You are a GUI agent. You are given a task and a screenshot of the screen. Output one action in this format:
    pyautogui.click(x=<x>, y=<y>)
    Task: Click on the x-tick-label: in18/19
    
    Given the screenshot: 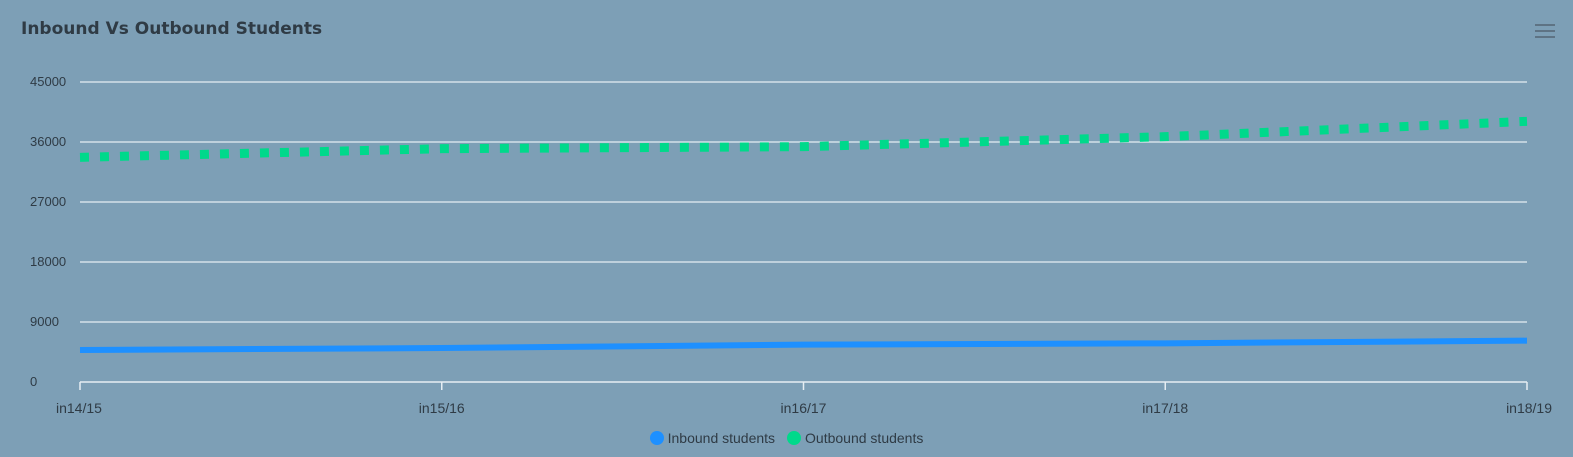 What is the action you would take?
    pyautogui.click(x=1529, y=408)
    